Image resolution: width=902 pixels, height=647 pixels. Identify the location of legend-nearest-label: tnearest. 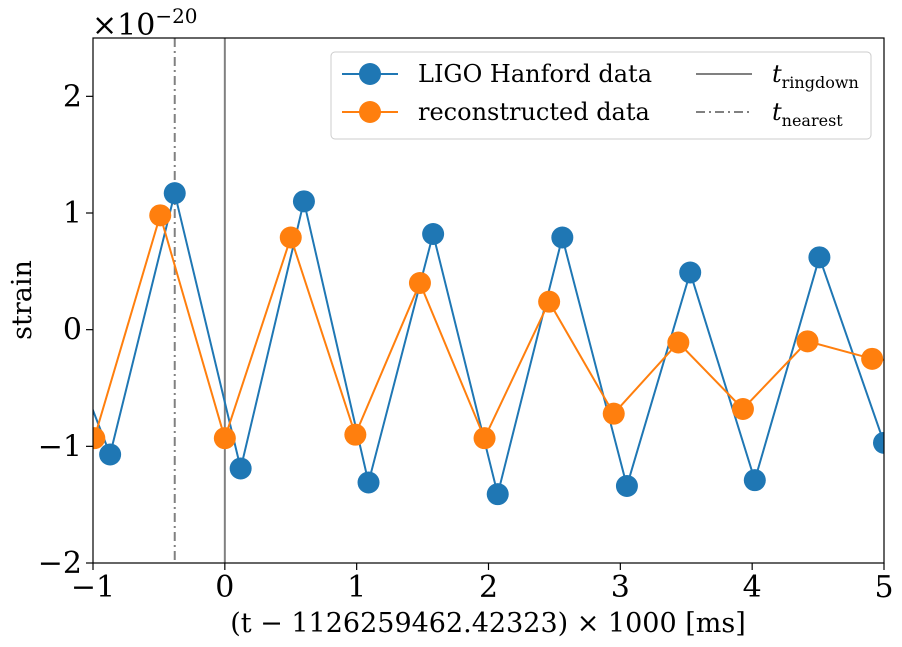
(807, 114).